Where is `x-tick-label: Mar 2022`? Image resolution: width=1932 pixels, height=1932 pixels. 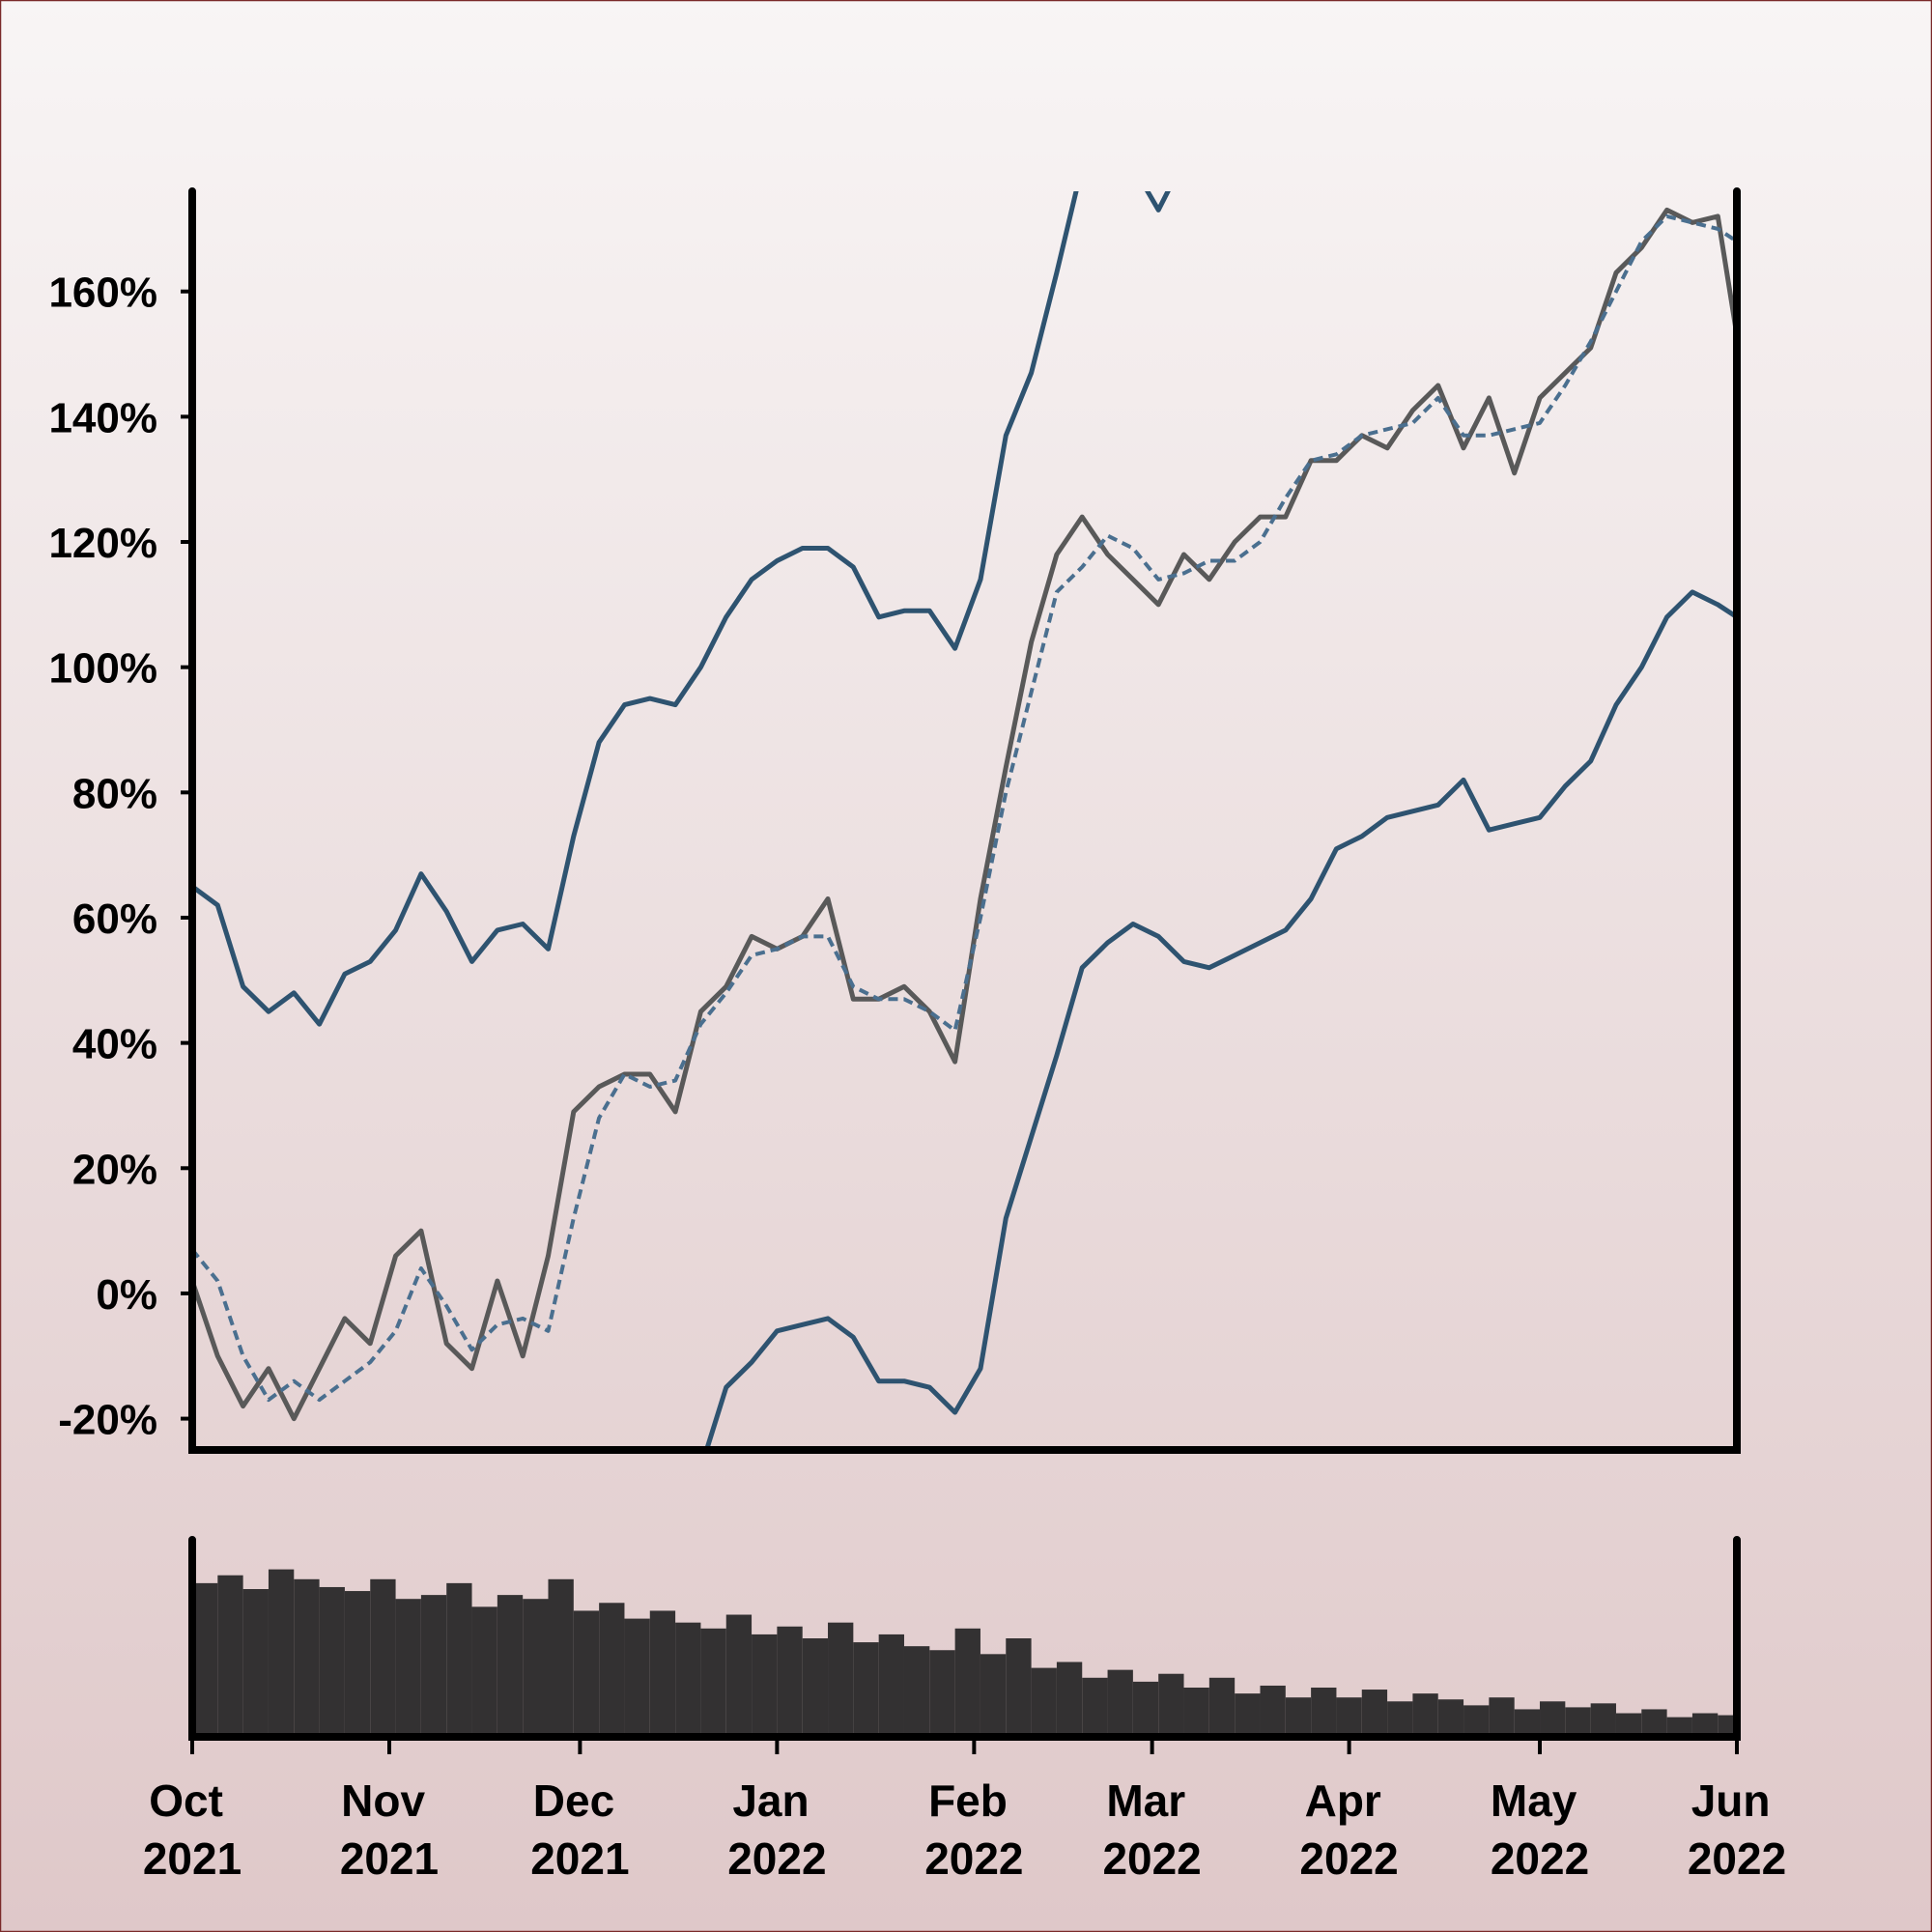 x-tick-label: Mar 2022 is located at coordinates (1151, 1830).